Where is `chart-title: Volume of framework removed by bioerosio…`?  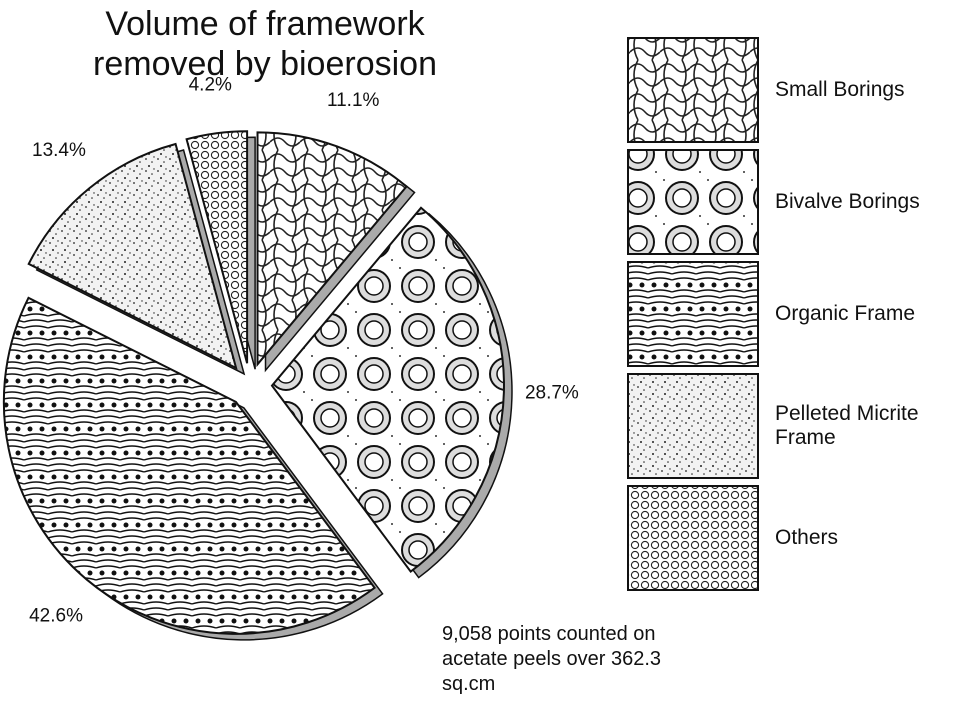 chart-title: Volume of framework removed by bioerosio… is located at coordinates (265, 44).